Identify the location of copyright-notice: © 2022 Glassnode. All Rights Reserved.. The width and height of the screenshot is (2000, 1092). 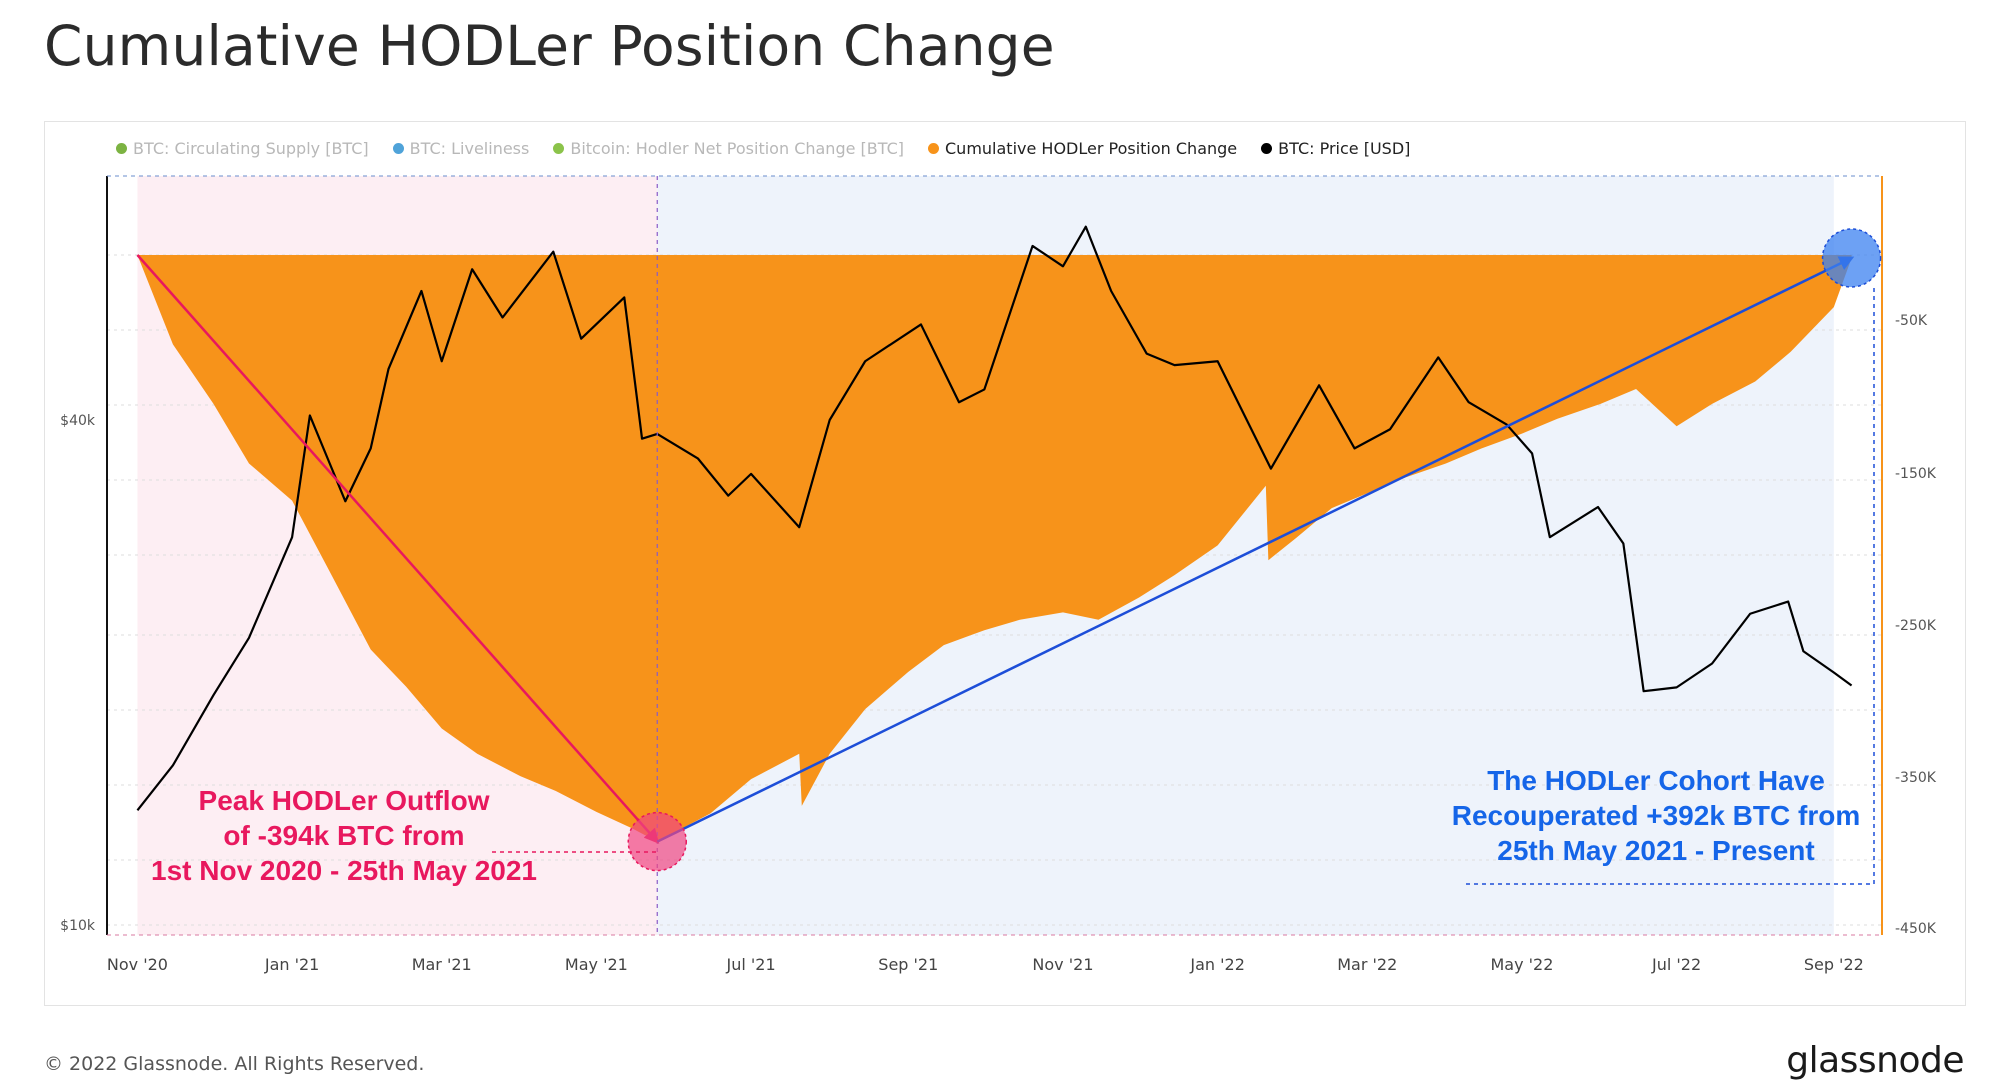
(234, 1064).